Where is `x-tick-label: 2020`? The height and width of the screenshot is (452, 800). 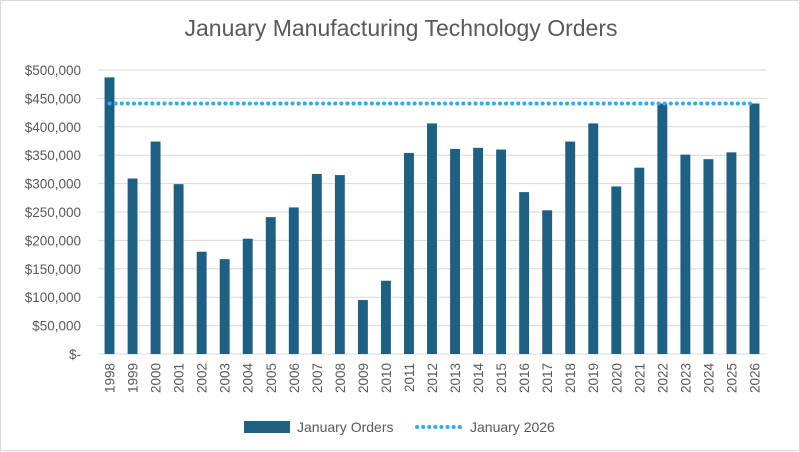 x-tick-label: 2020 is located at coordinates (616, 378).